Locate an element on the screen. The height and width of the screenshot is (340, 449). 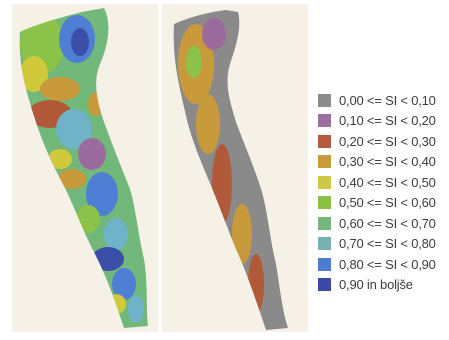
legend-label: 0,70 <= SI < 0,80 is located at coordinates (387, 244).